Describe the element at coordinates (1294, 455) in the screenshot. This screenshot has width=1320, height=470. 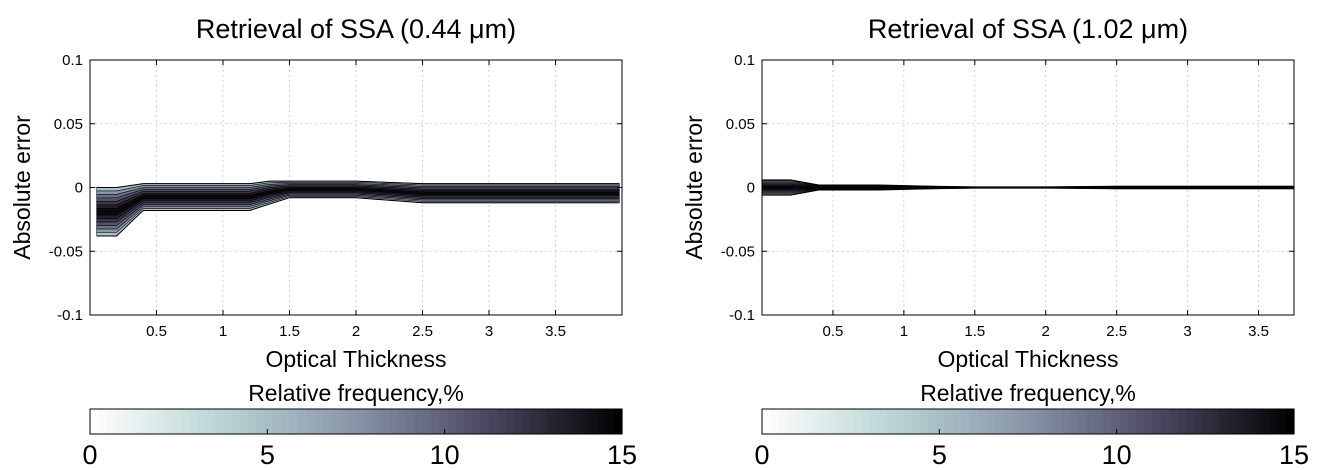
I see `colorbar-tick-label: 15` at that location.